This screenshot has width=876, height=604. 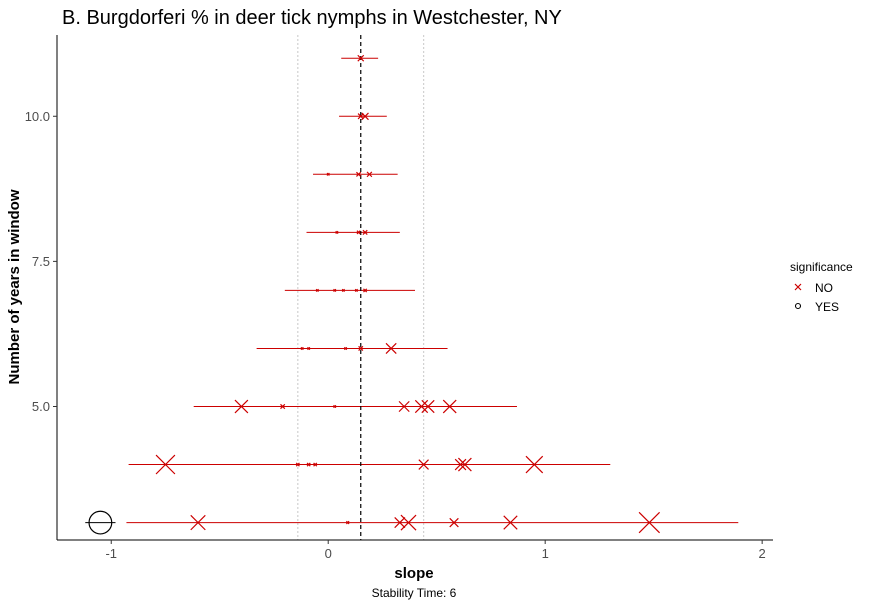 What do you see at coordinates (798, 287) in the screenshot?
I see `legend-key-x-icon` at bounding box center [798, 287].